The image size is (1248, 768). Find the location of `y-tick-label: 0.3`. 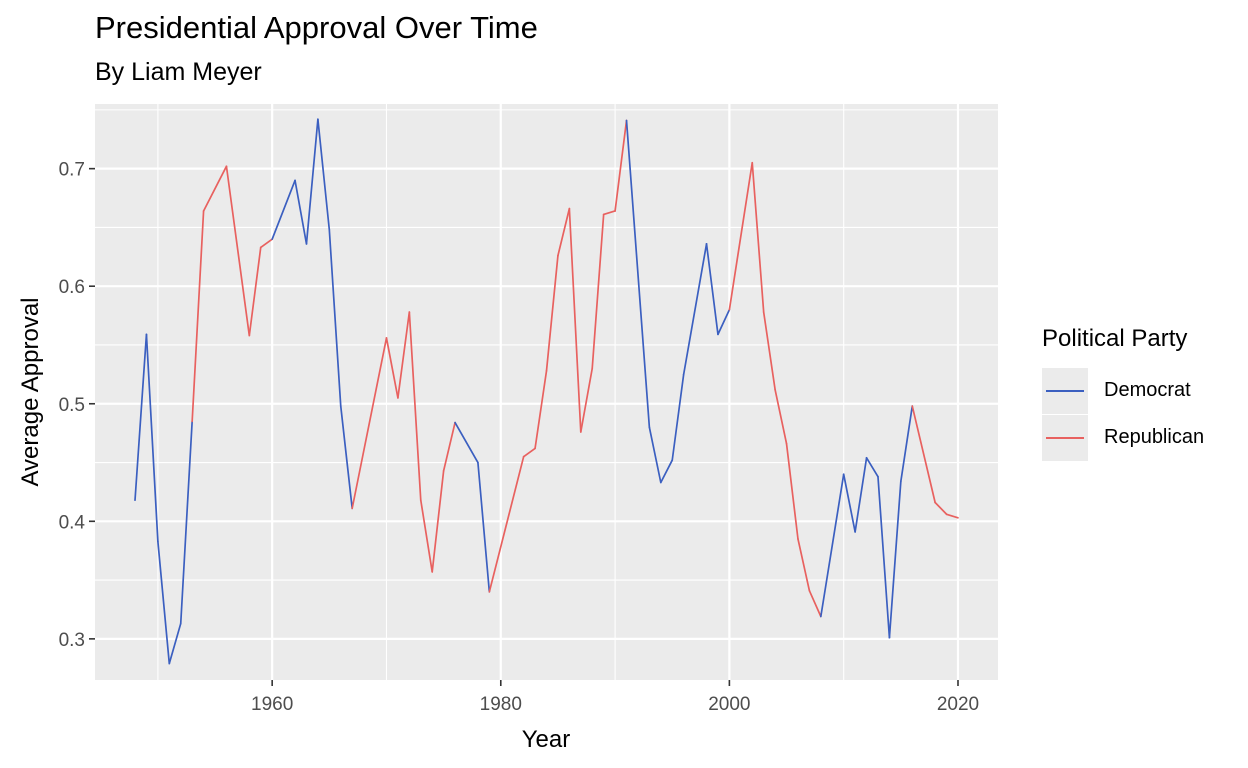

y-tick-label: 0.3 is located at coordinates (72, 640).